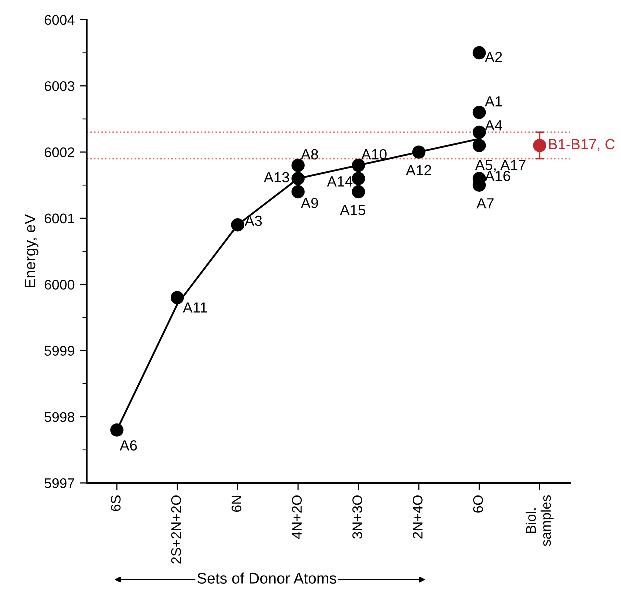  I want to click on annotation: A1, so click(493, 101).